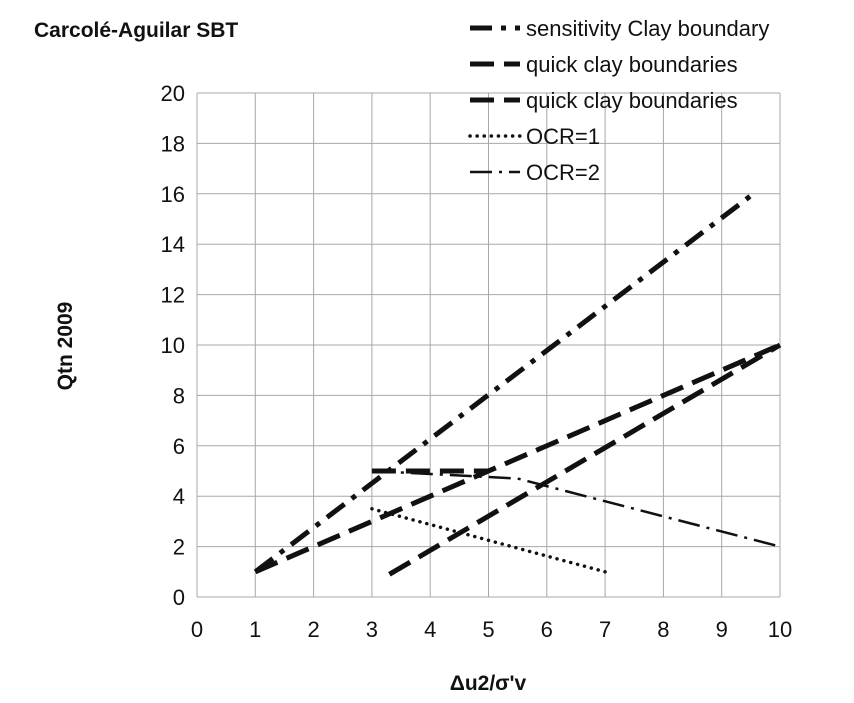 The image size is (854, 703). What do you see at coordinates (563, 172) in the screenshot?
I see `legend-label: OCR=2` at bounding box center [563, 172].